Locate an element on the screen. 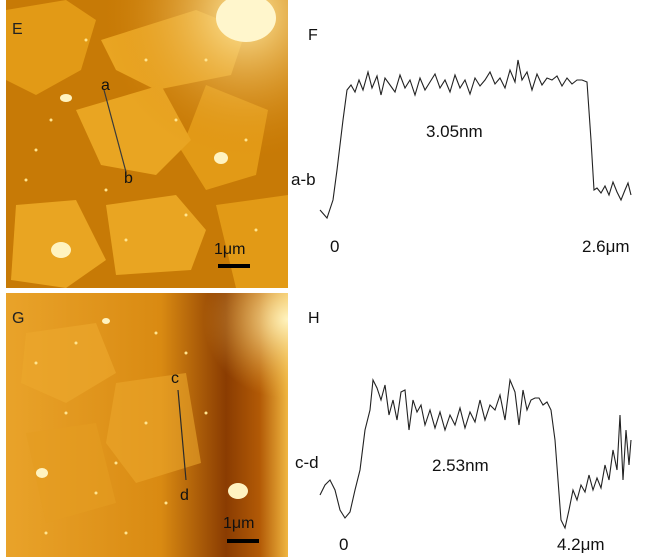 Image resolution: width=647 pixels, height=557 pixels. point-label-b: b is located at coordinates (128, 178).